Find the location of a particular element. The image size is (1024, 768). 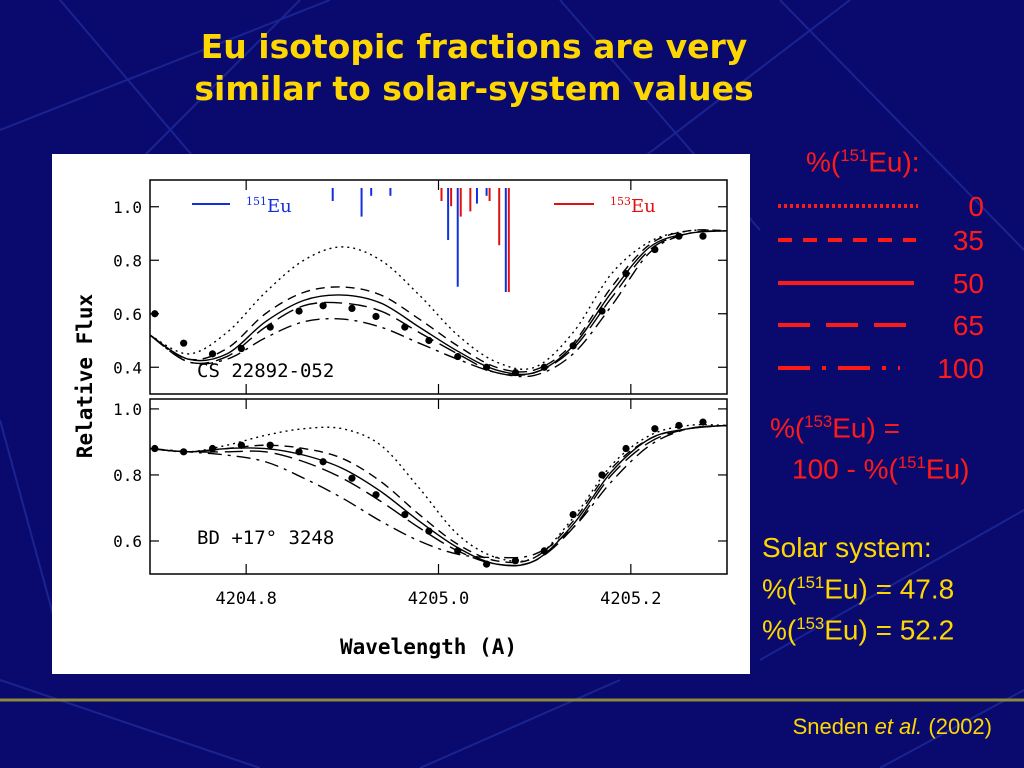

legend-entry-65: 65 is located at coordinates (883, 327).